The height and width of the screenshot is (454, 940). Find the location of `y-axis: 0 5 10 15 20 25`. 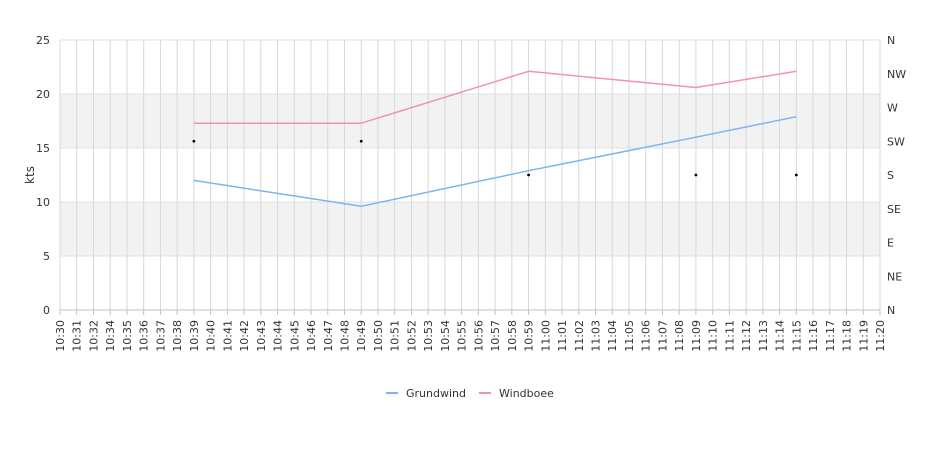

y-axis: 0 5 10 15 20 25 is located at coordinates (43, 175).